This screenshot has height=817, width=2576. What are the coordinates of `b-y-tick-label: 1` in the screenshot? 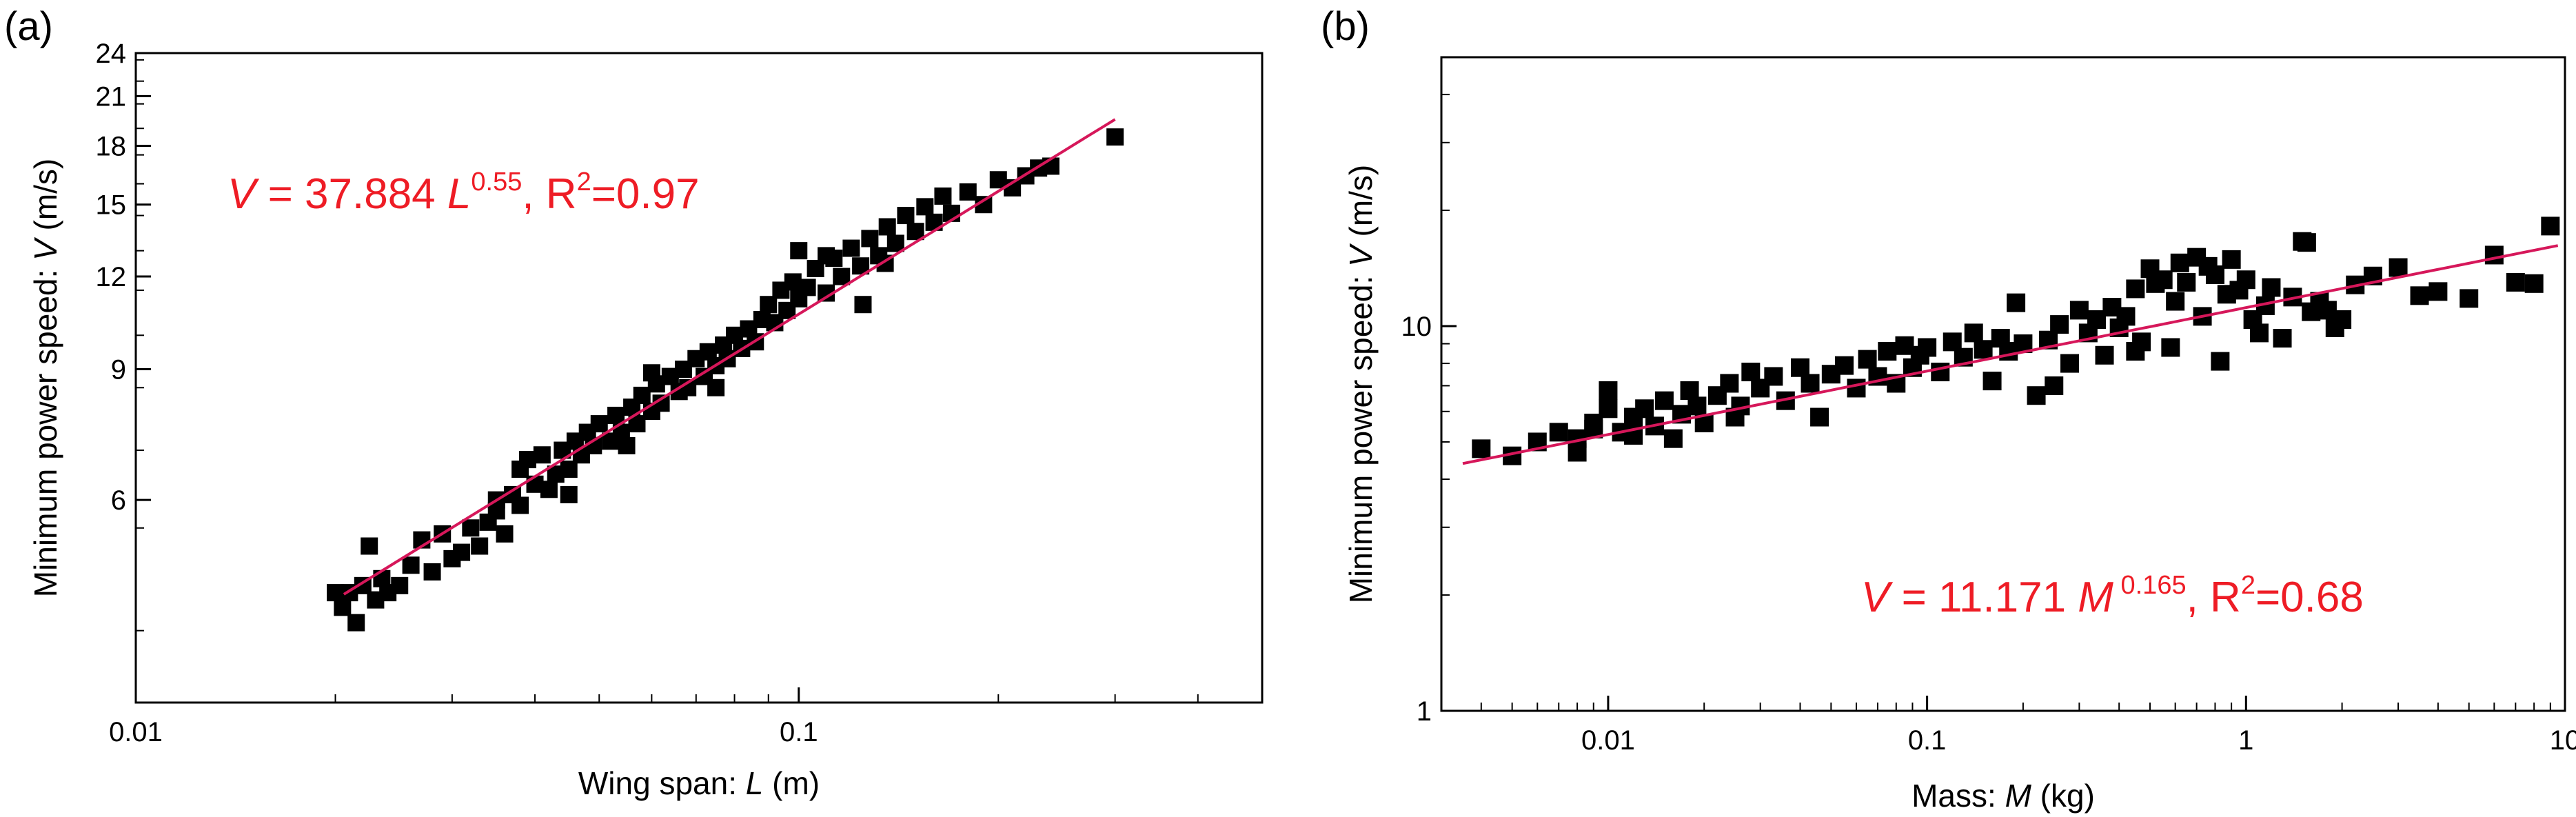 It's located at (1424, 711).